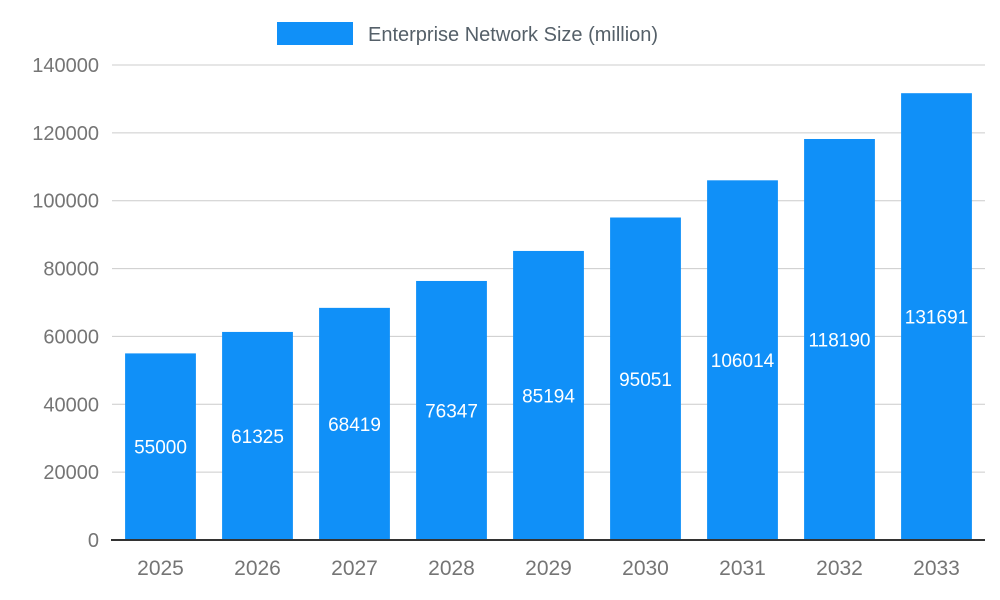 The width and height of the screenshot is (1000, 600). I want to click on bar-value-label: 131691, so click(936, 318).